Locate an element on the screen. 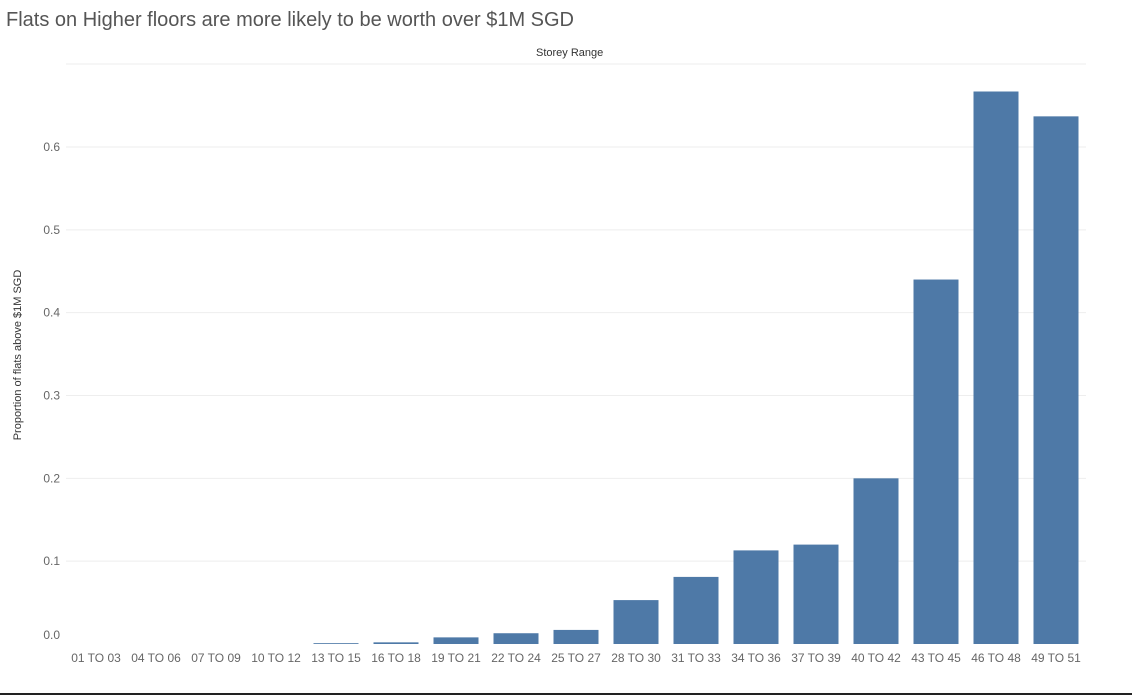  x-tick-label: 40 TO 42 is located at coordinates (876, 658).